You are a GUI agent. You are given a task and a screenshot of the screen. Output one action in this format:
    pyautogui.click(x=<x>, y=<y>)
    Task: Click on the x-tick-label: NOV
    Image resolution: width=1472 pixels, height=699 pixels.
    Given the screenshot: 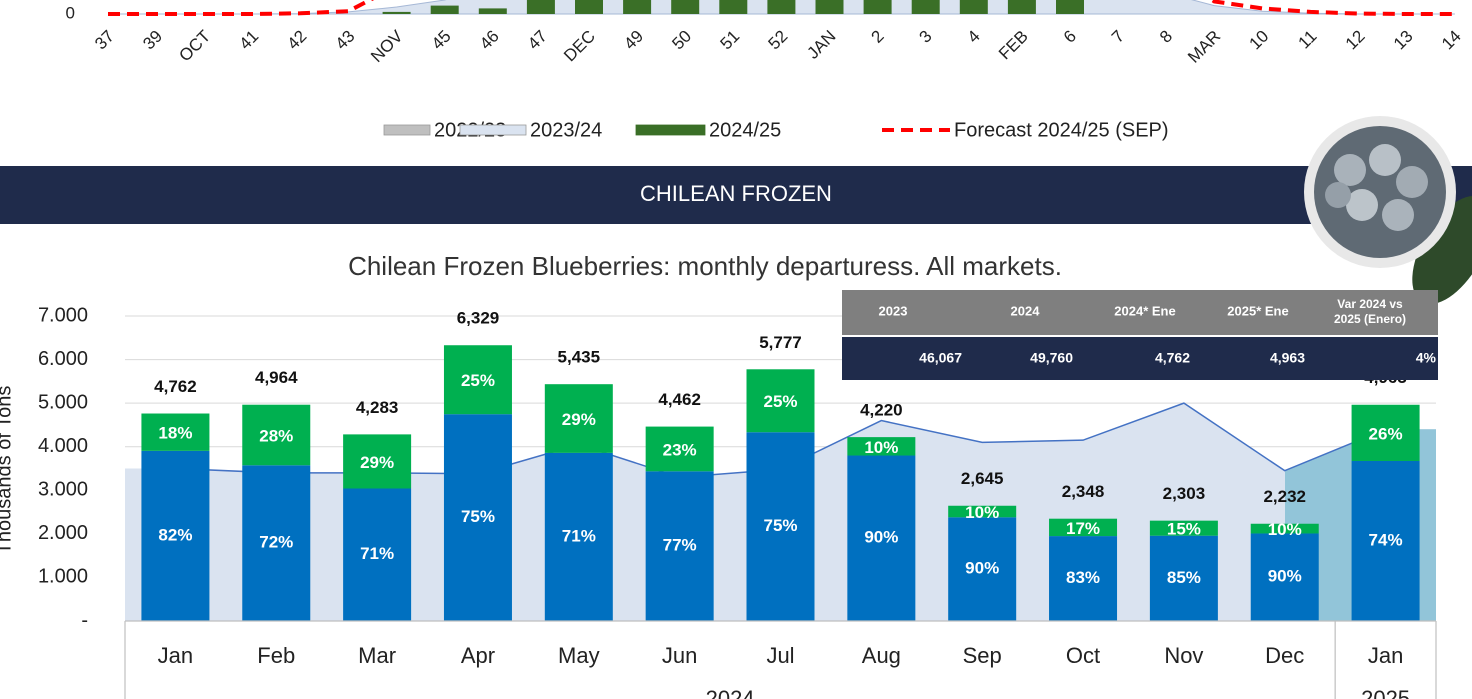 What is the action you would take?
    pyautogui.click(x=387, y=46)
    